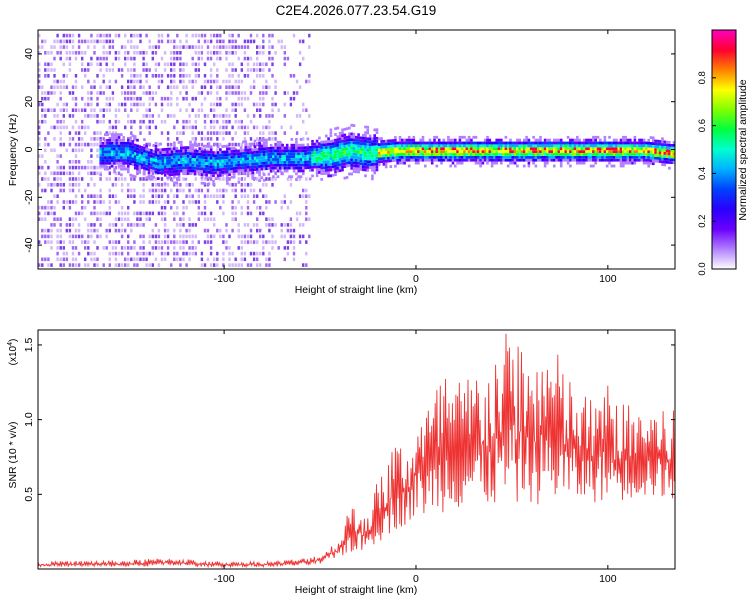  I want to click on colorbar-tick-label: 0.6, so click(702, 125).